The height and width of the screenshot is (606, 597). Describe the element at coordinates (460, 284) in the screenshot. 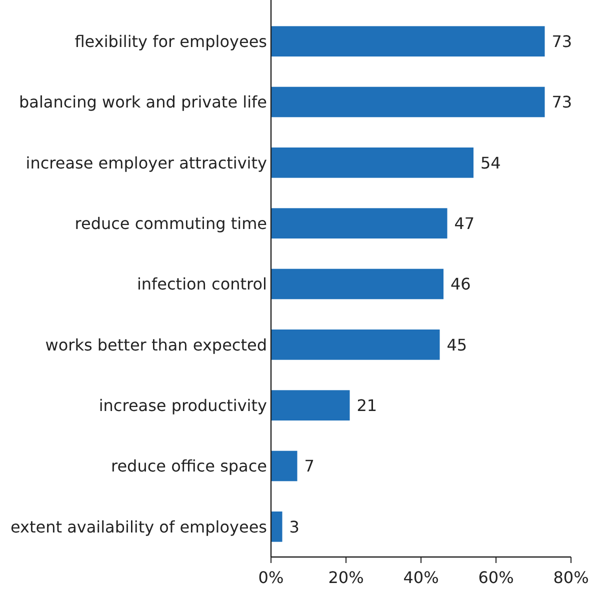

I see `data-label: 46` at that location.